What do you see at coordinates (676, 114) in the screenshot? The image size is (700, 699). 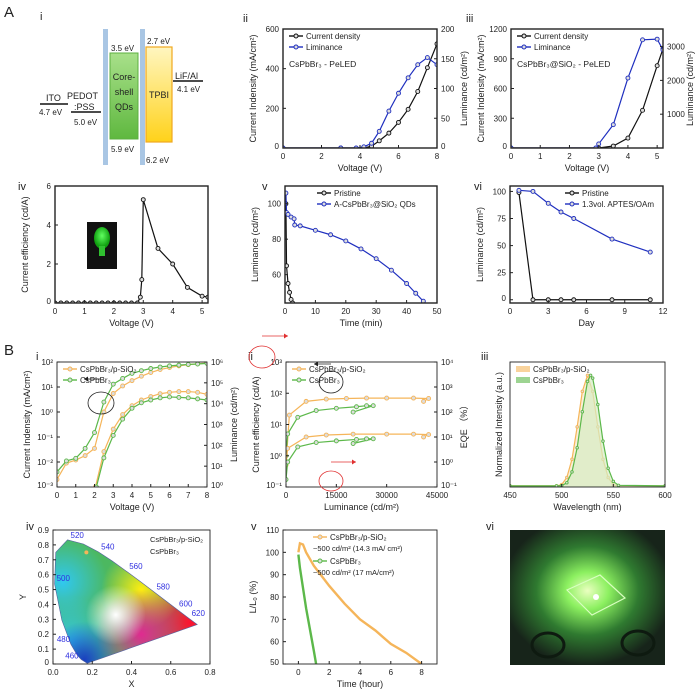 I see `y2-tick-label: 1000` at bounding box center [676, 114].